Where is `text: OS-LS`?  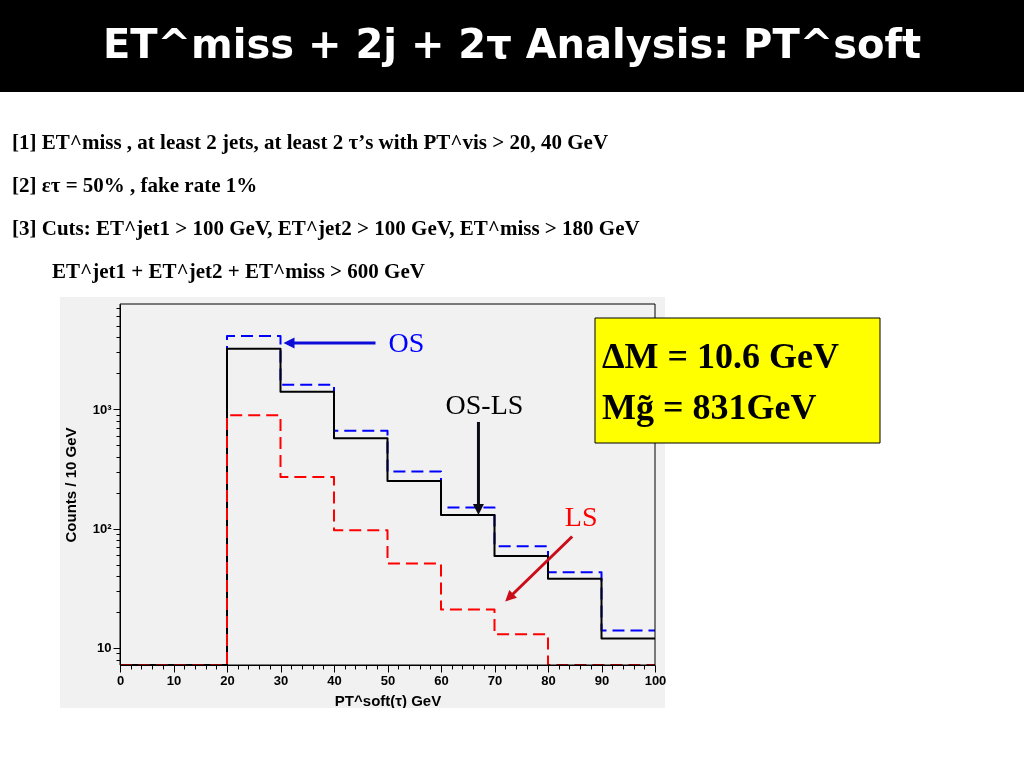 text: OS-LS is located at coordinates (484, 404).